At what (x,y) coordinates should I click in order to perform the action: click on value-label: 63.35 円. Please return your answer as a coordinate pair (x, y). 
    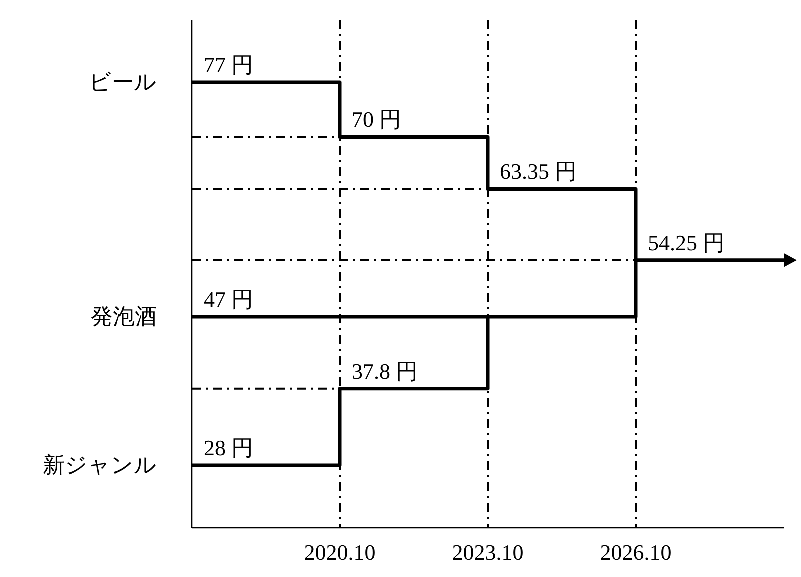
    Looking at the image, I should click on (538, 171).